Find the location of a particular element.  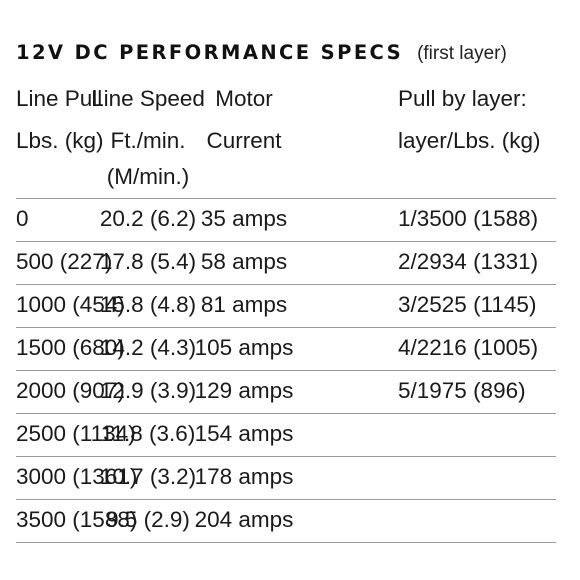

header-ft-min: Ft./min. is located at coordinates (148, 140).